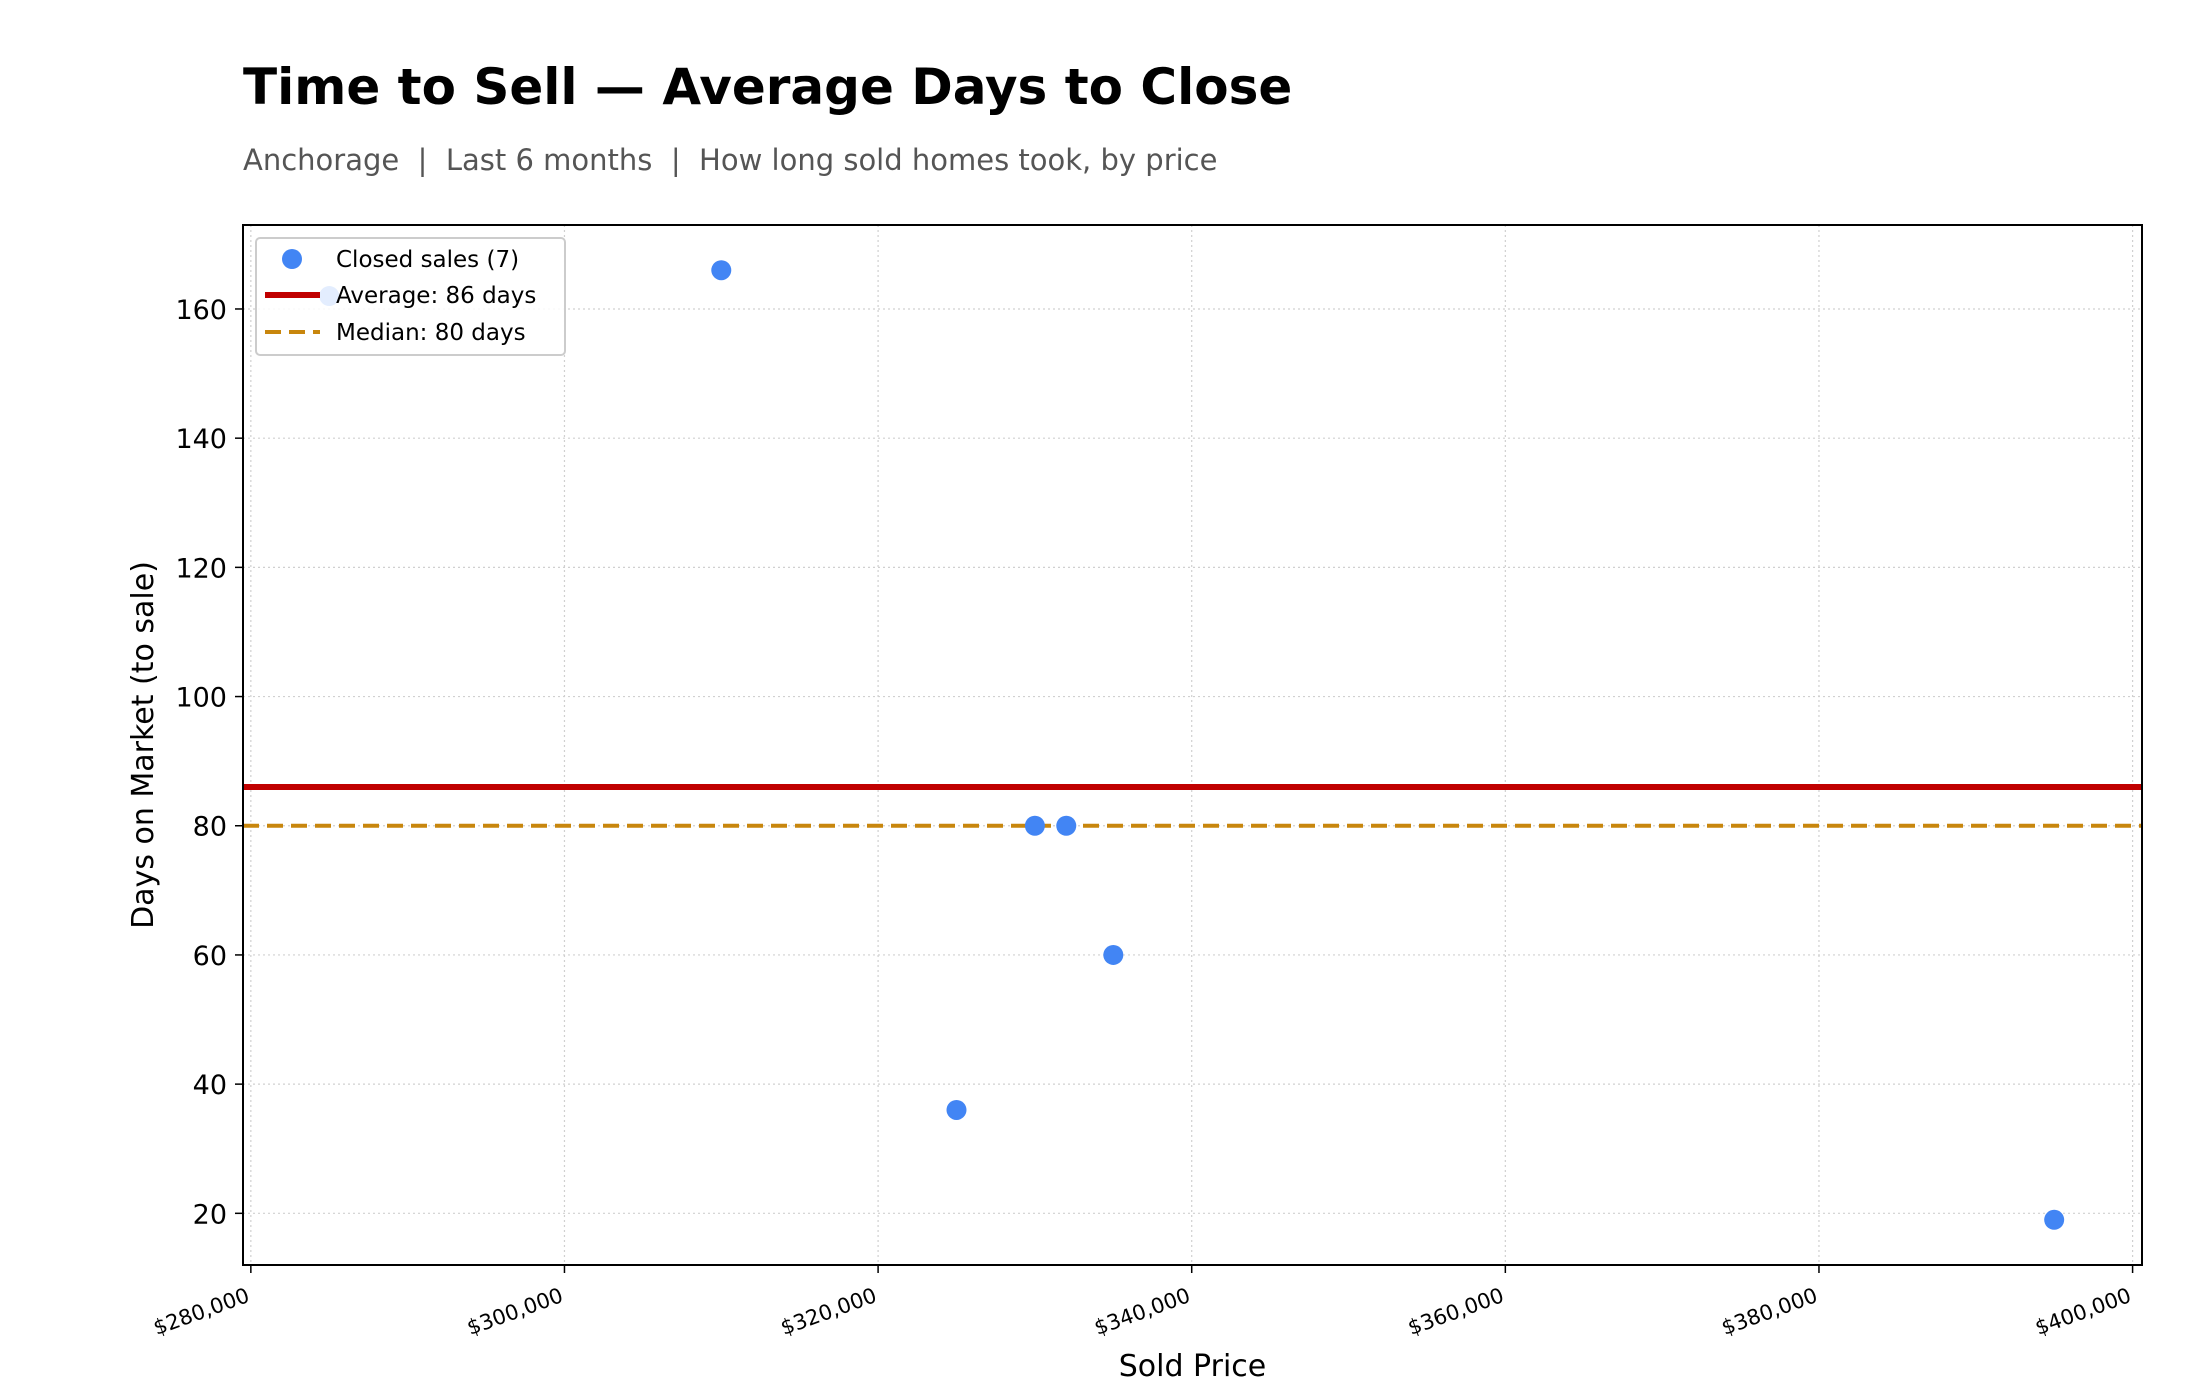 This screenshot has height=1400, width=2200. Describe the element at coordinates (210, 1214) in the screenshot. I see `y-tick-label: 20` at that location.